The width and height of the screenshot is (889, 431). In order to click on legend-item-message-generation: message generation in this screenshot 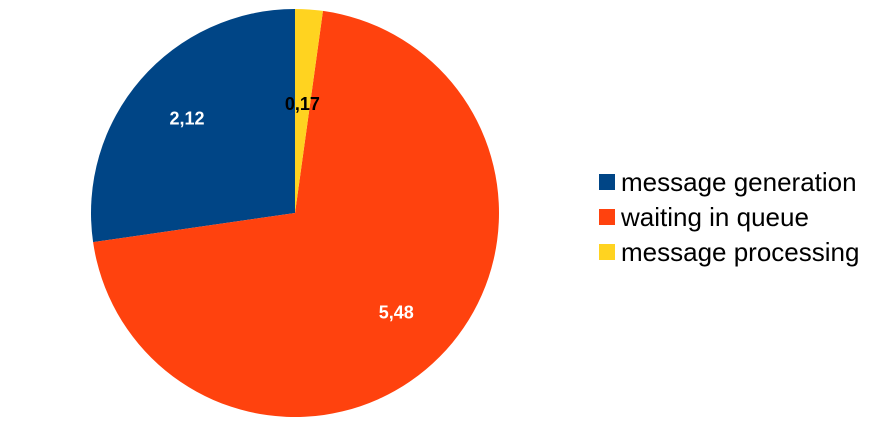, I will do `click(729, 181)`.